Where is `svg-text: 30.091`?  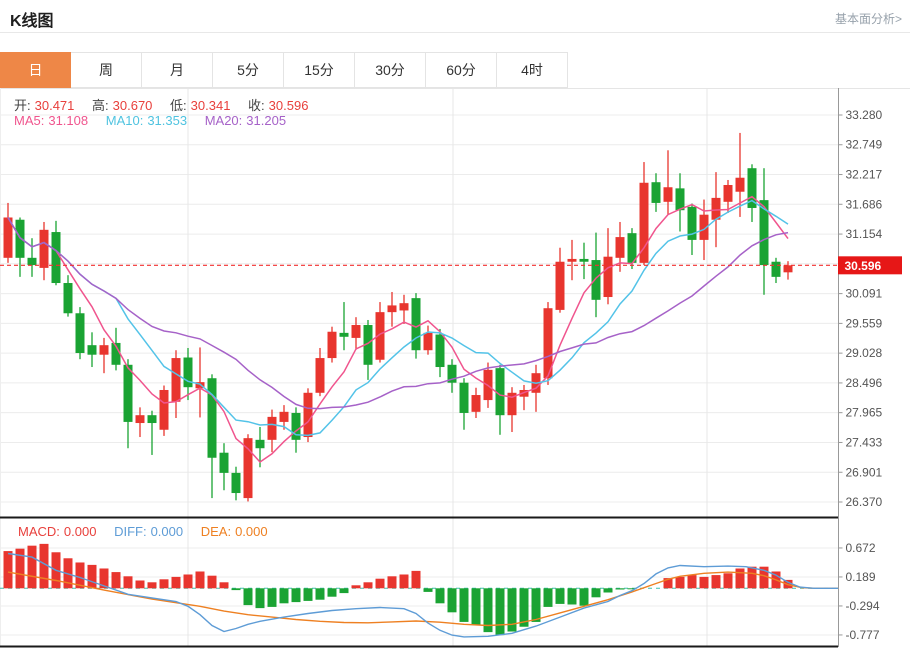
svg-text: 30.091 is located at coordinates (864, 294).